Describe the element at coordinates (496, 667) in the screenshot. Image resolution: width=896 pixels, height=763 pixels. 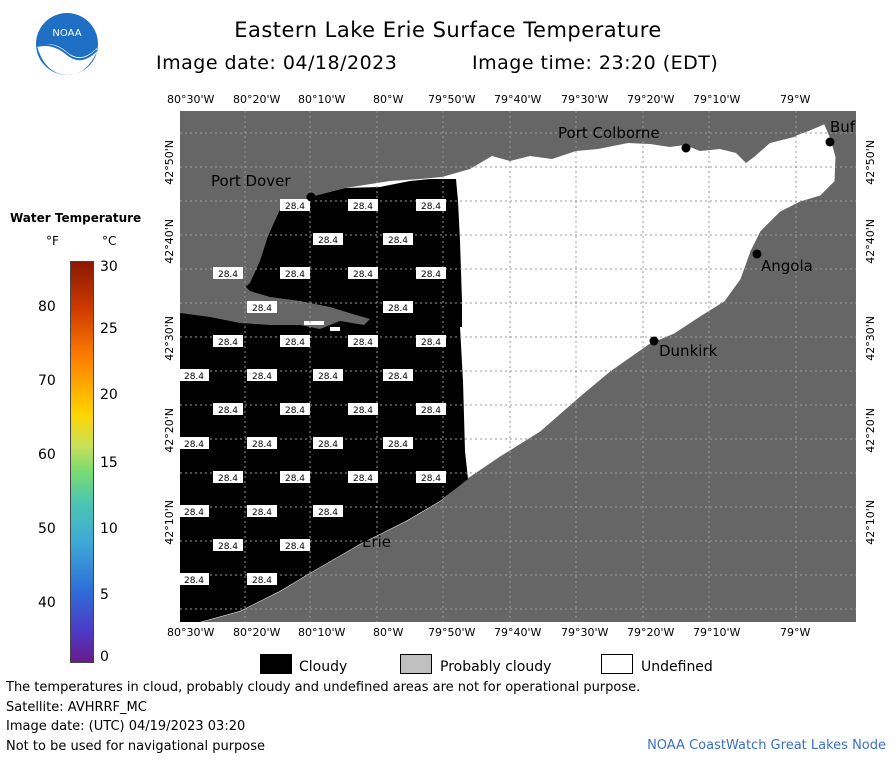
I see `key-label-probably-cloudy: Probably cloudy` at that location.